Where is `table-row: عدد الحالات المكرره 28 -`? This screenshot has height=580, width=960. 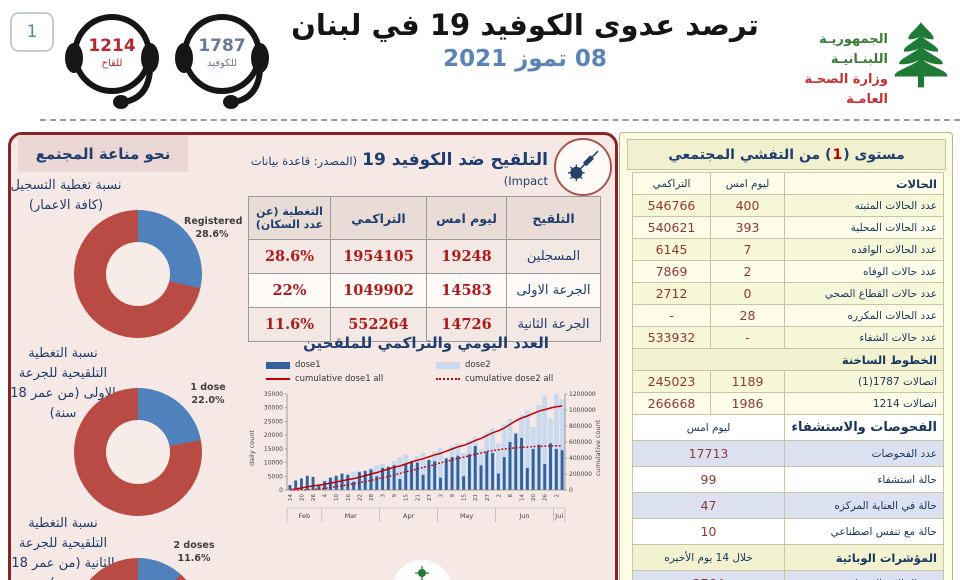
table-row: عدد الحالات المكرره 28 - is located at coordinates (788, 315).